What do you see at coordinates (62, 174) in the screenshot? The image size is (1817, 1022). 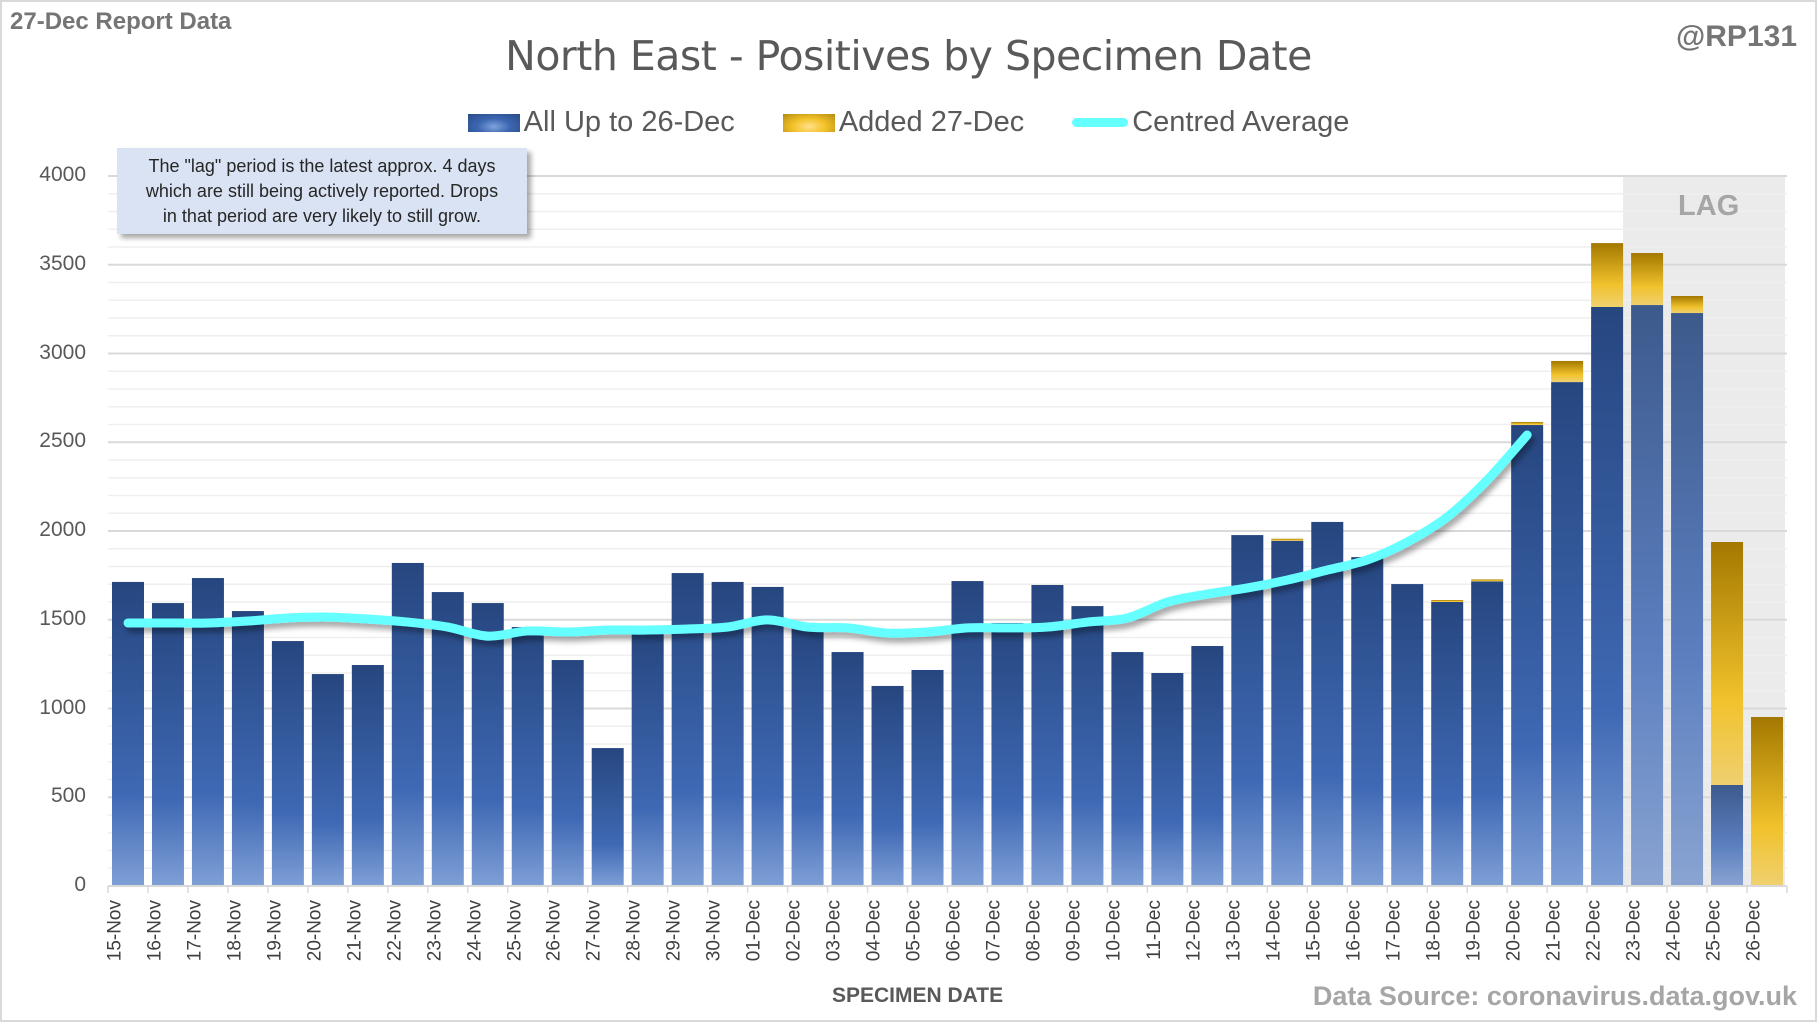 I see `y-tick-label: 4000` at bounding box center [62, 174].